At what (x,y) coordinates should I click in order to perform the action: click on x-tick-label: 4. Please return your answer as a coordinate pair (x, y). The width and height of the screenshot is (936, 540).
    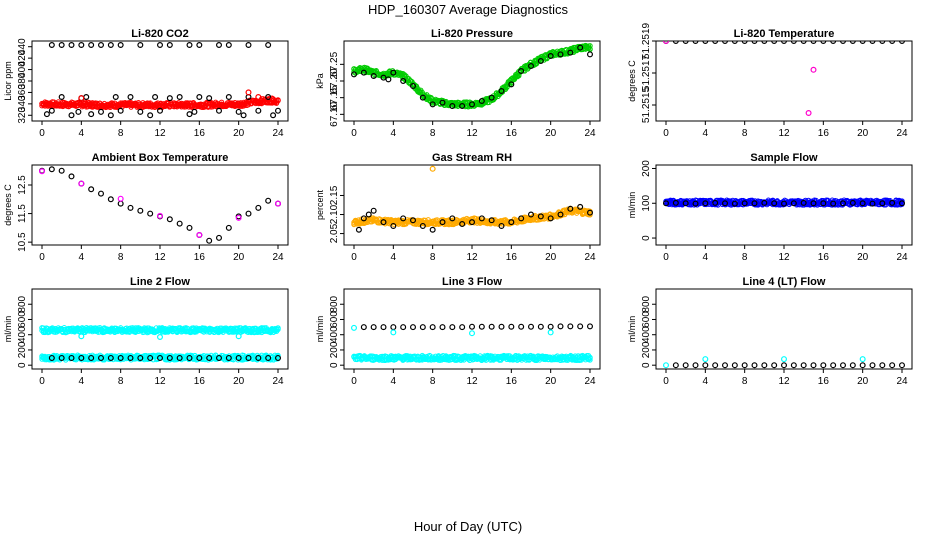
    Looking at the image, I should click on (394, 381).